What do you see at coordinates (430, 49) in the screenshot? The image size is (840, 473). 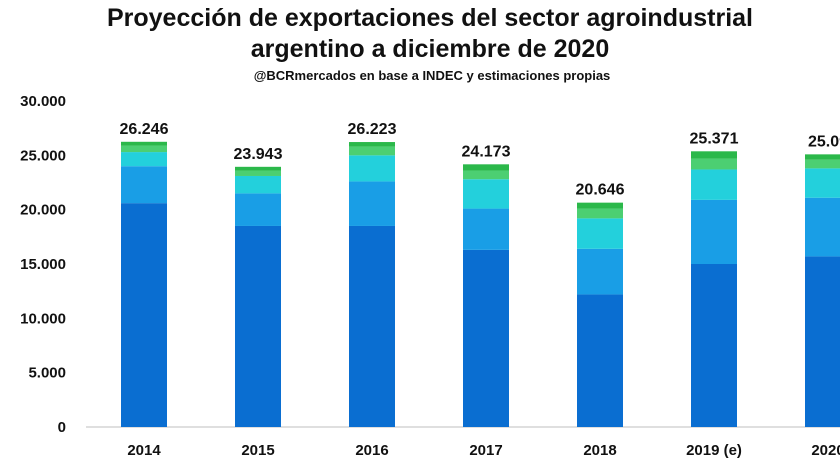 I see `chart-title-line-2: argentino a diciembre de 2020` at bounding box center [430, 49].